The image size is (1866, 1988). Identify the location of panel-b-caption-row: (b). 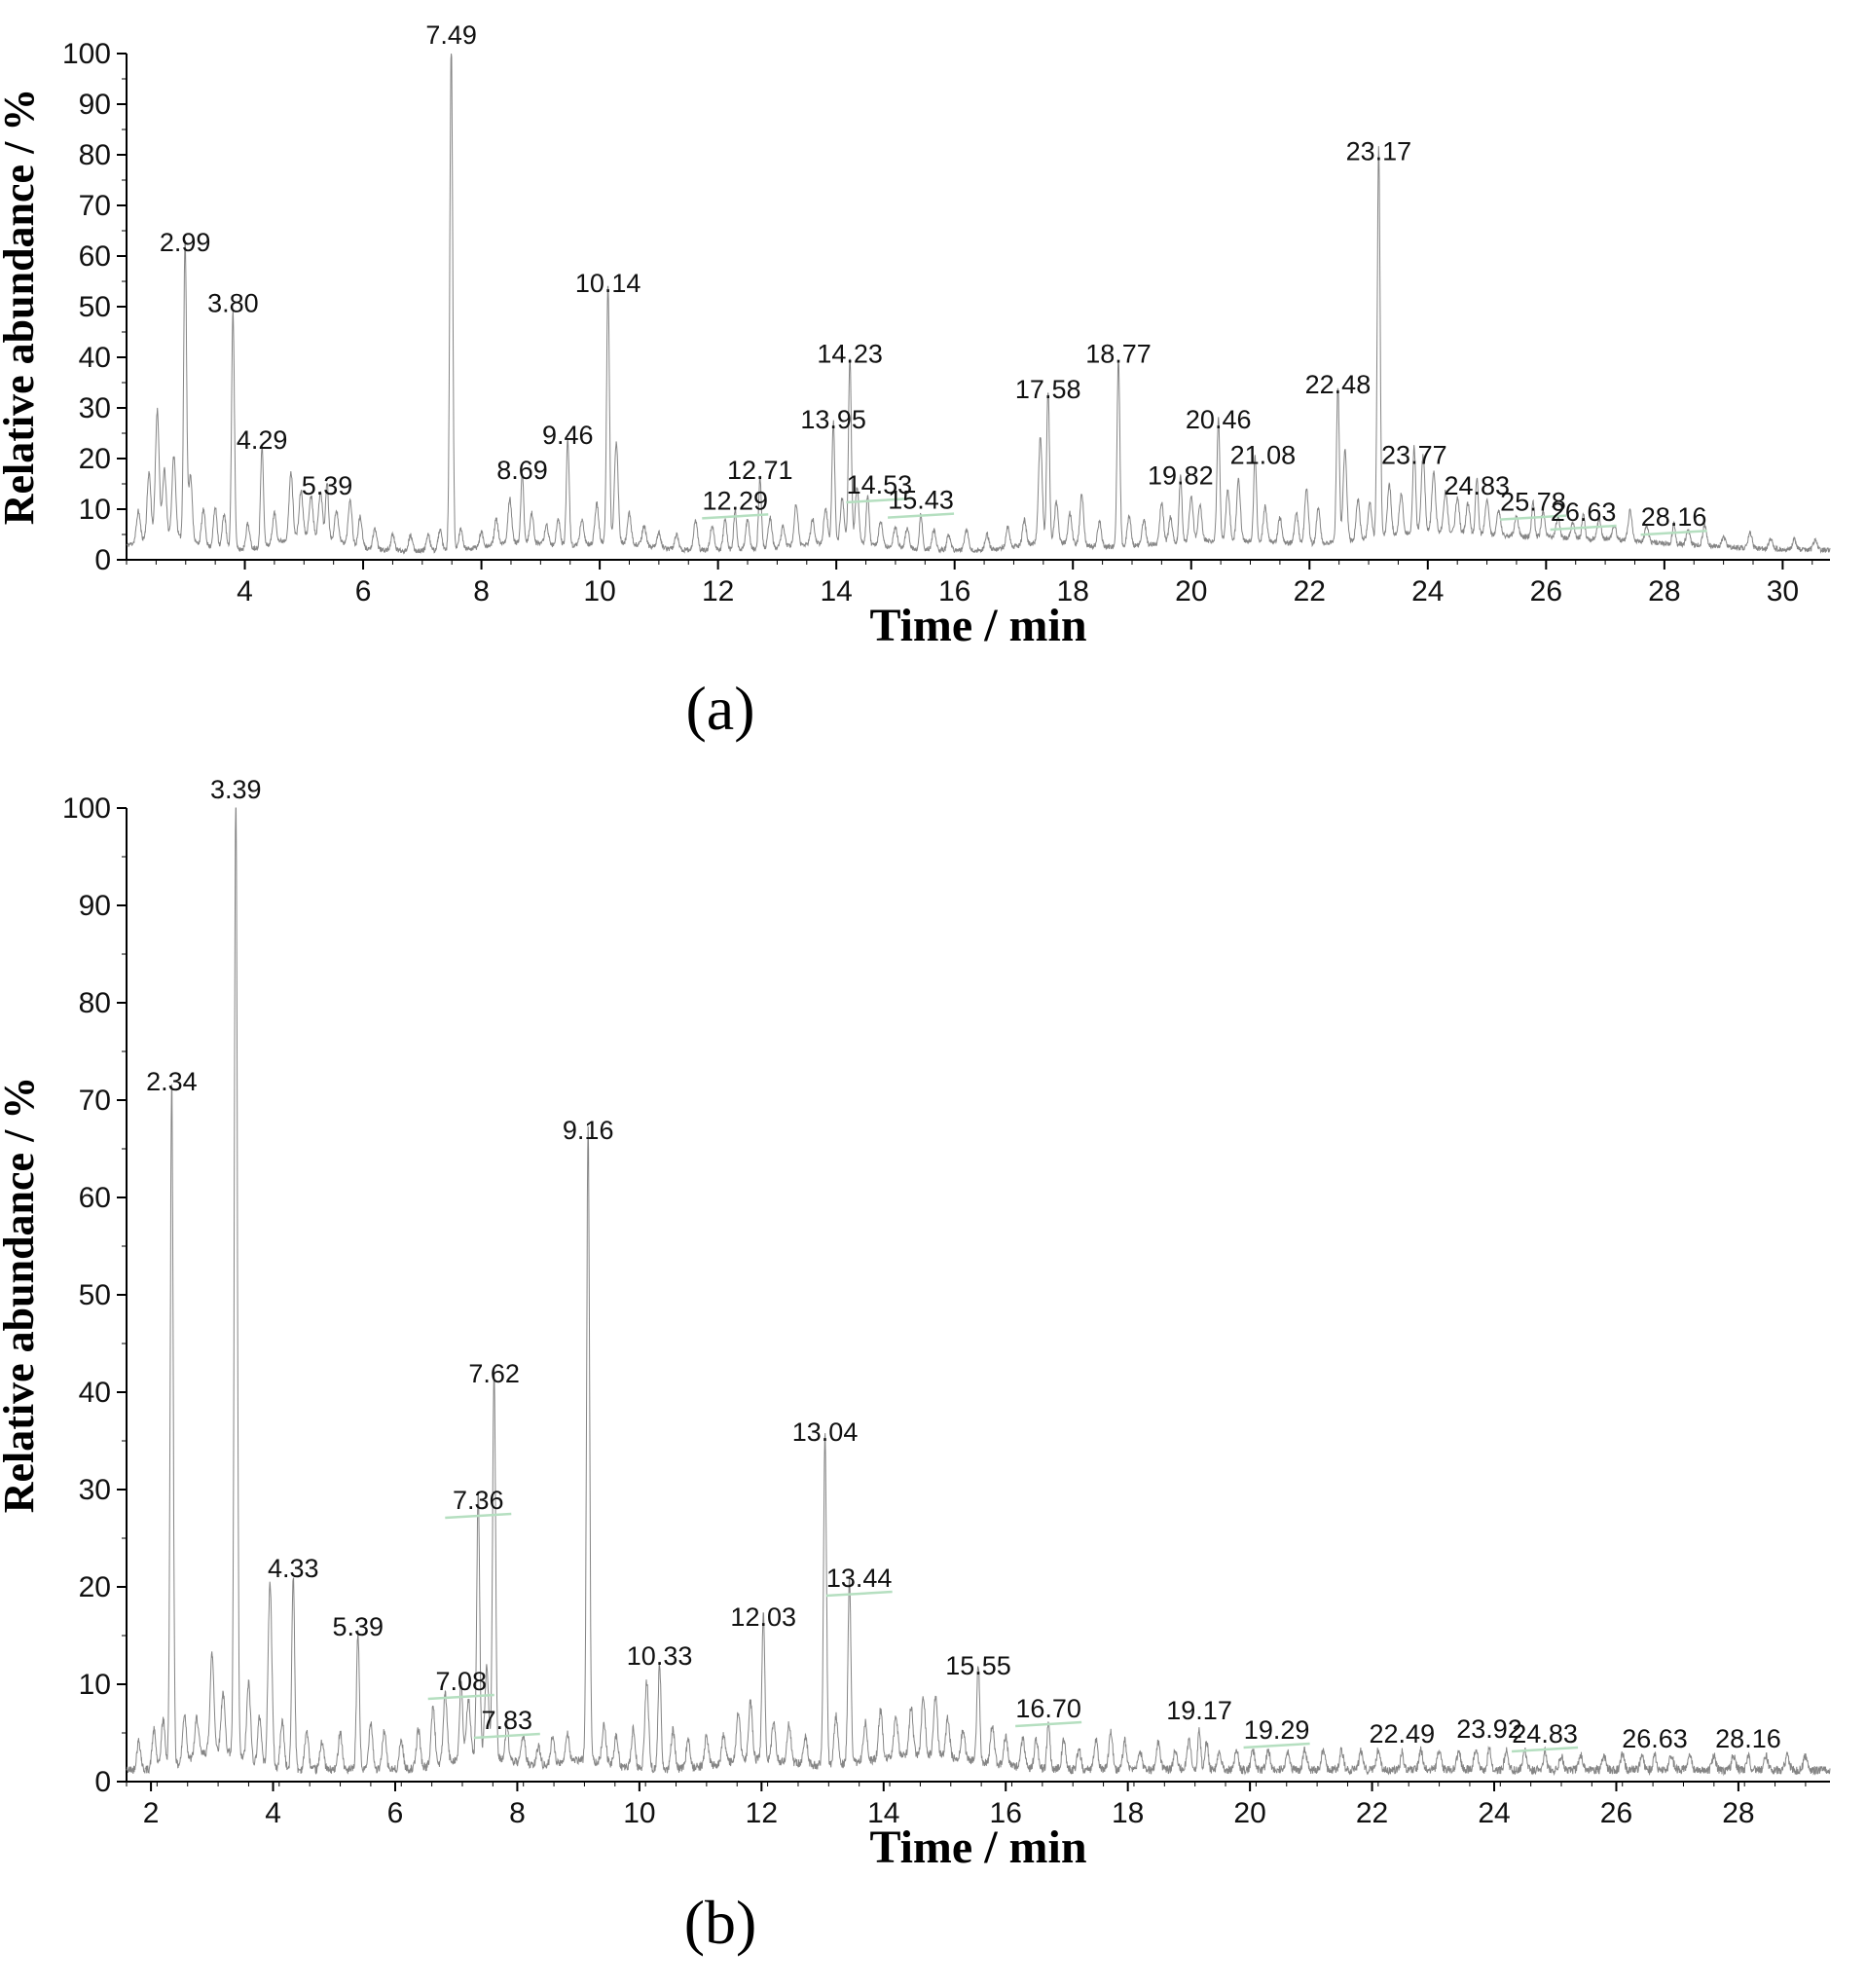
(720, 1922).